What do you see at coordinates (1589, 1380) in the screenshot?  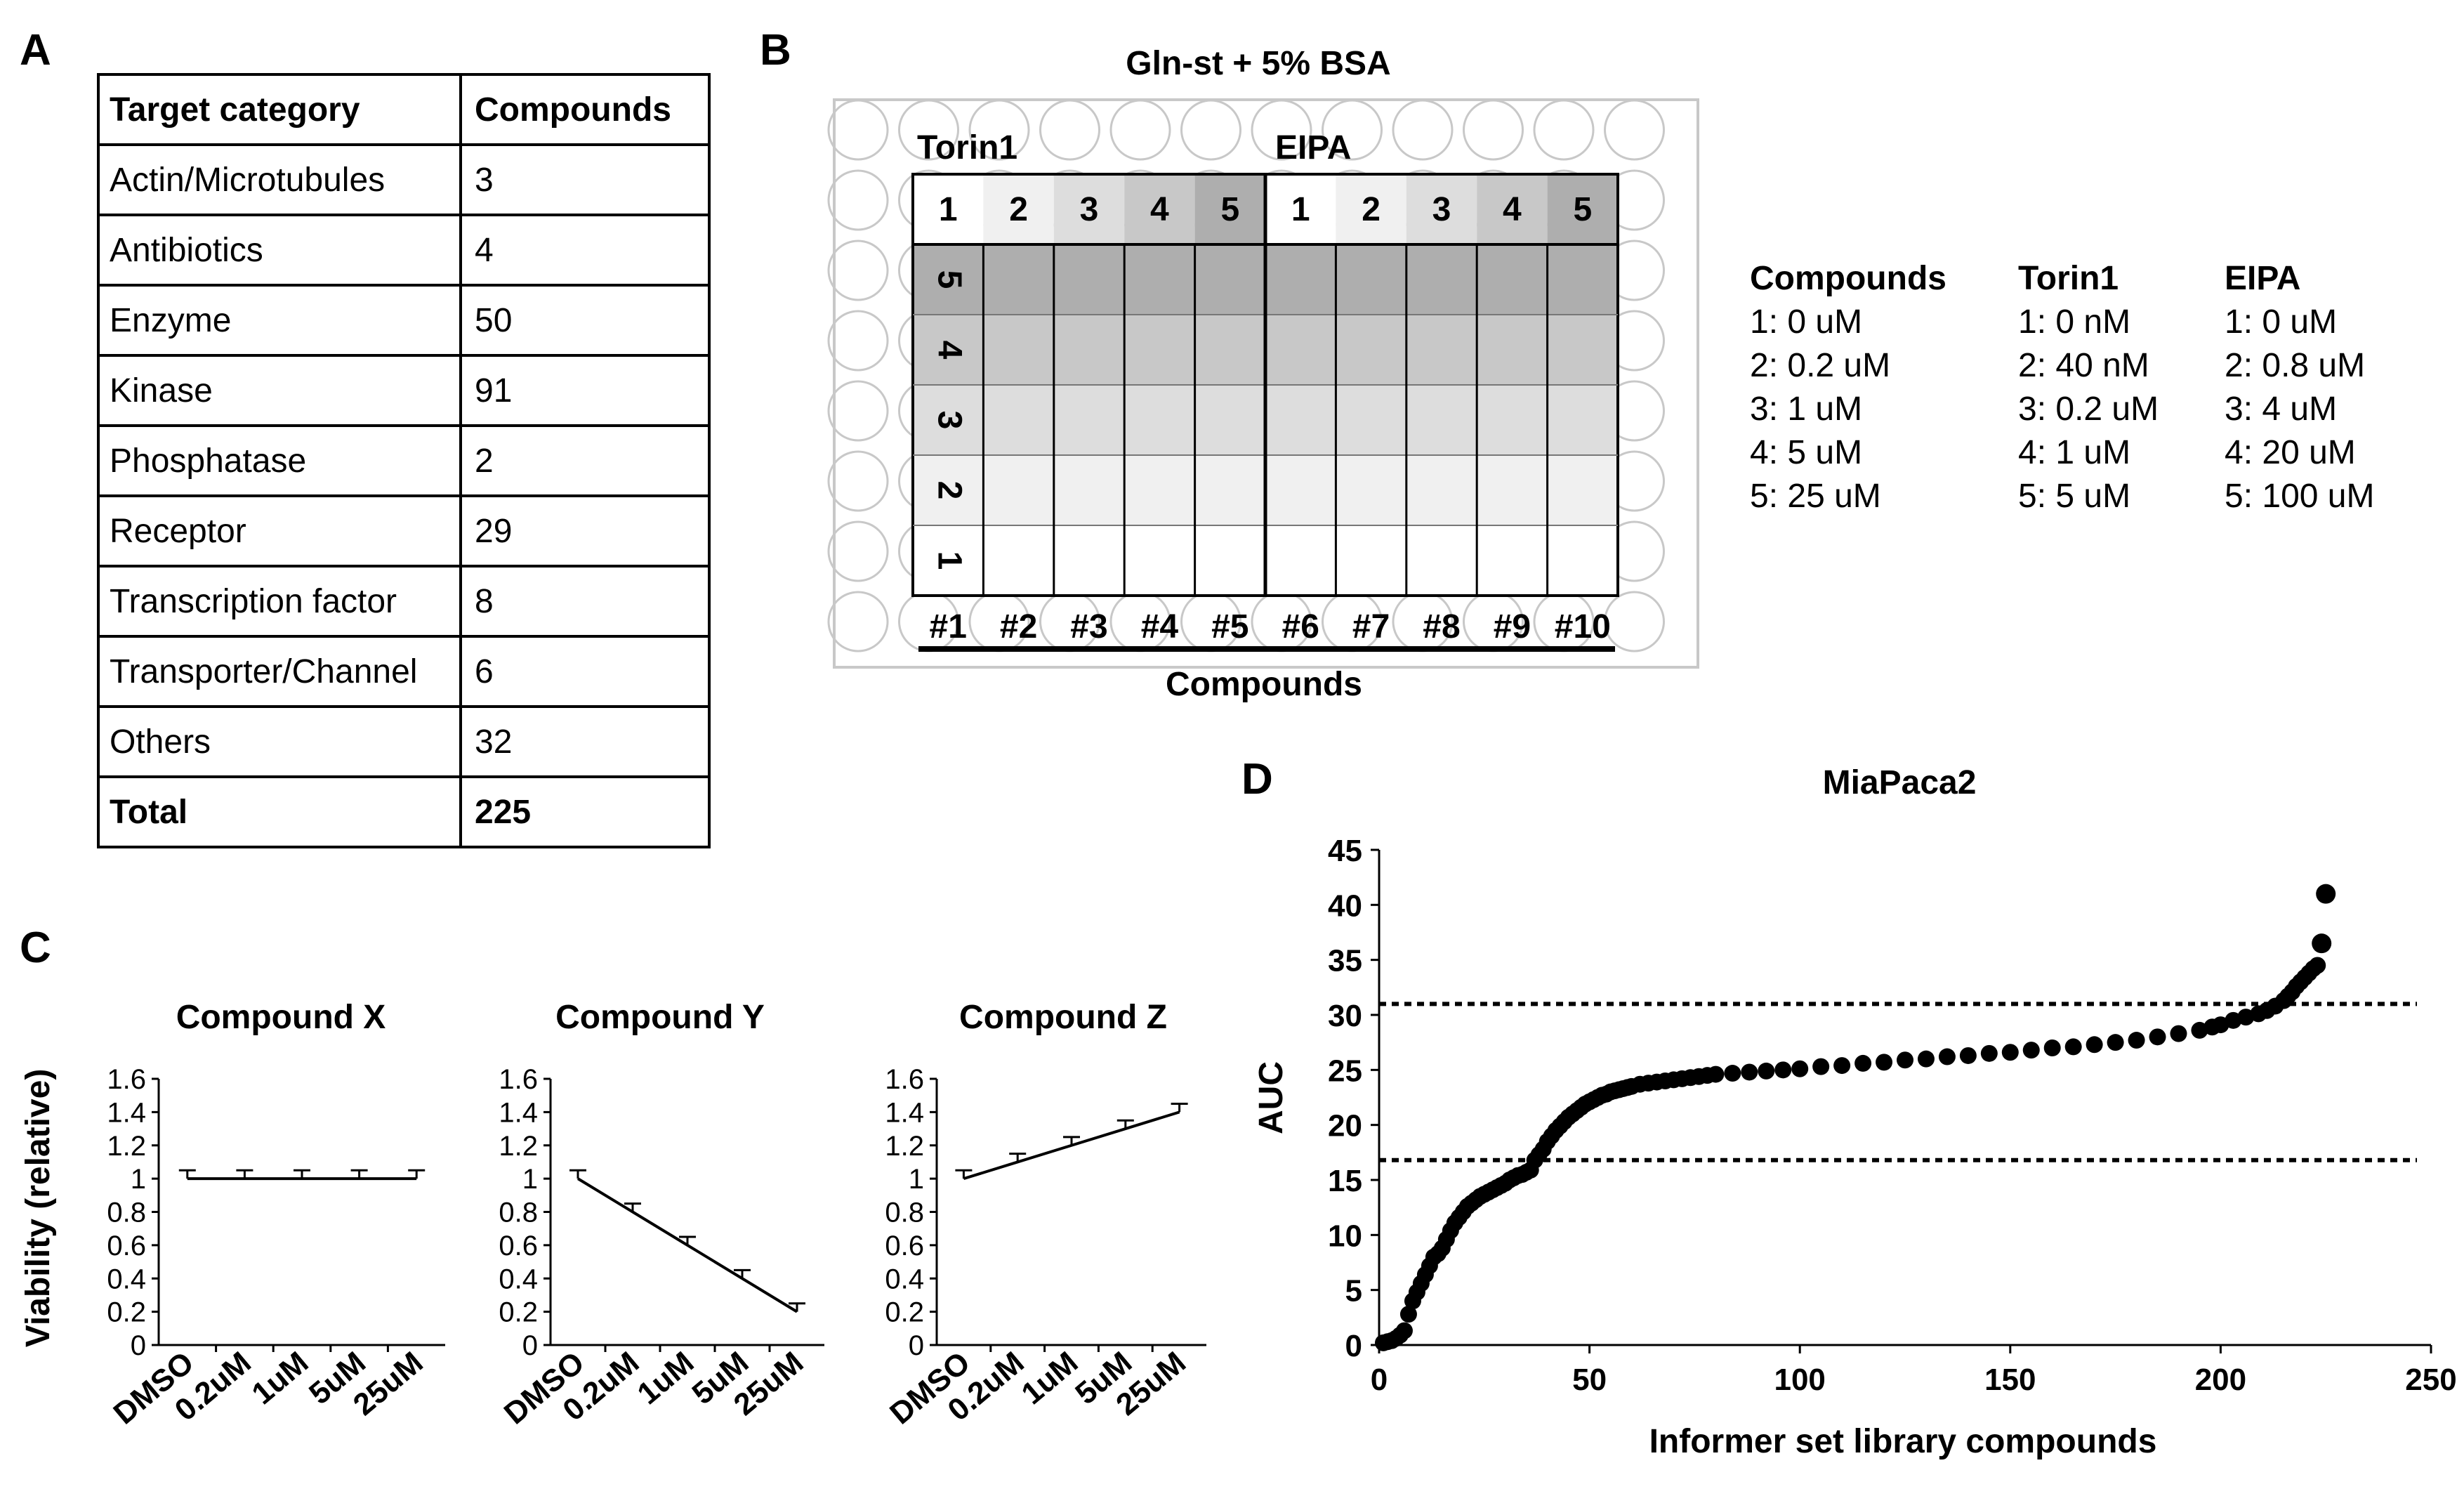 I see `x-tick-label: 50` at bounding box center [1589, 1380].